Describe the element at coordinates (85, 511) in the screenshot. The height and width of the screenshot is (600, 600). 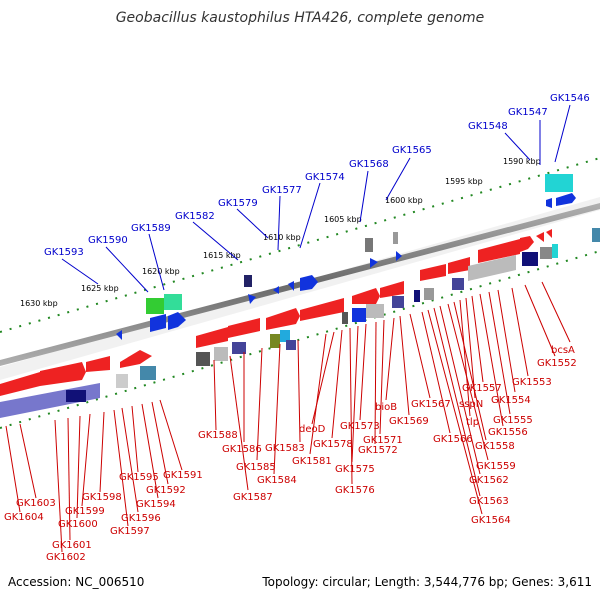
I see `gene-label: GK1599` at that location.